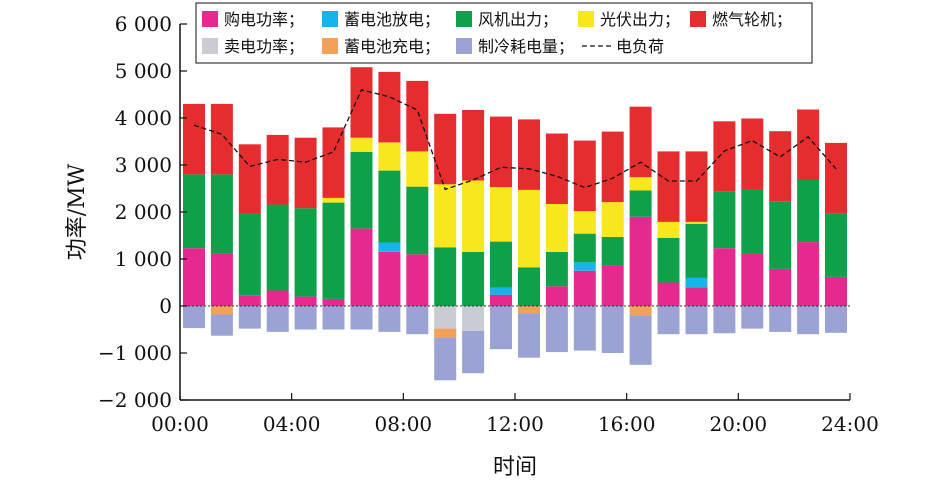  Describe the element at coordinates (143, 212) in the screenshot. I see `y-tick-label: 2 000` at that location.